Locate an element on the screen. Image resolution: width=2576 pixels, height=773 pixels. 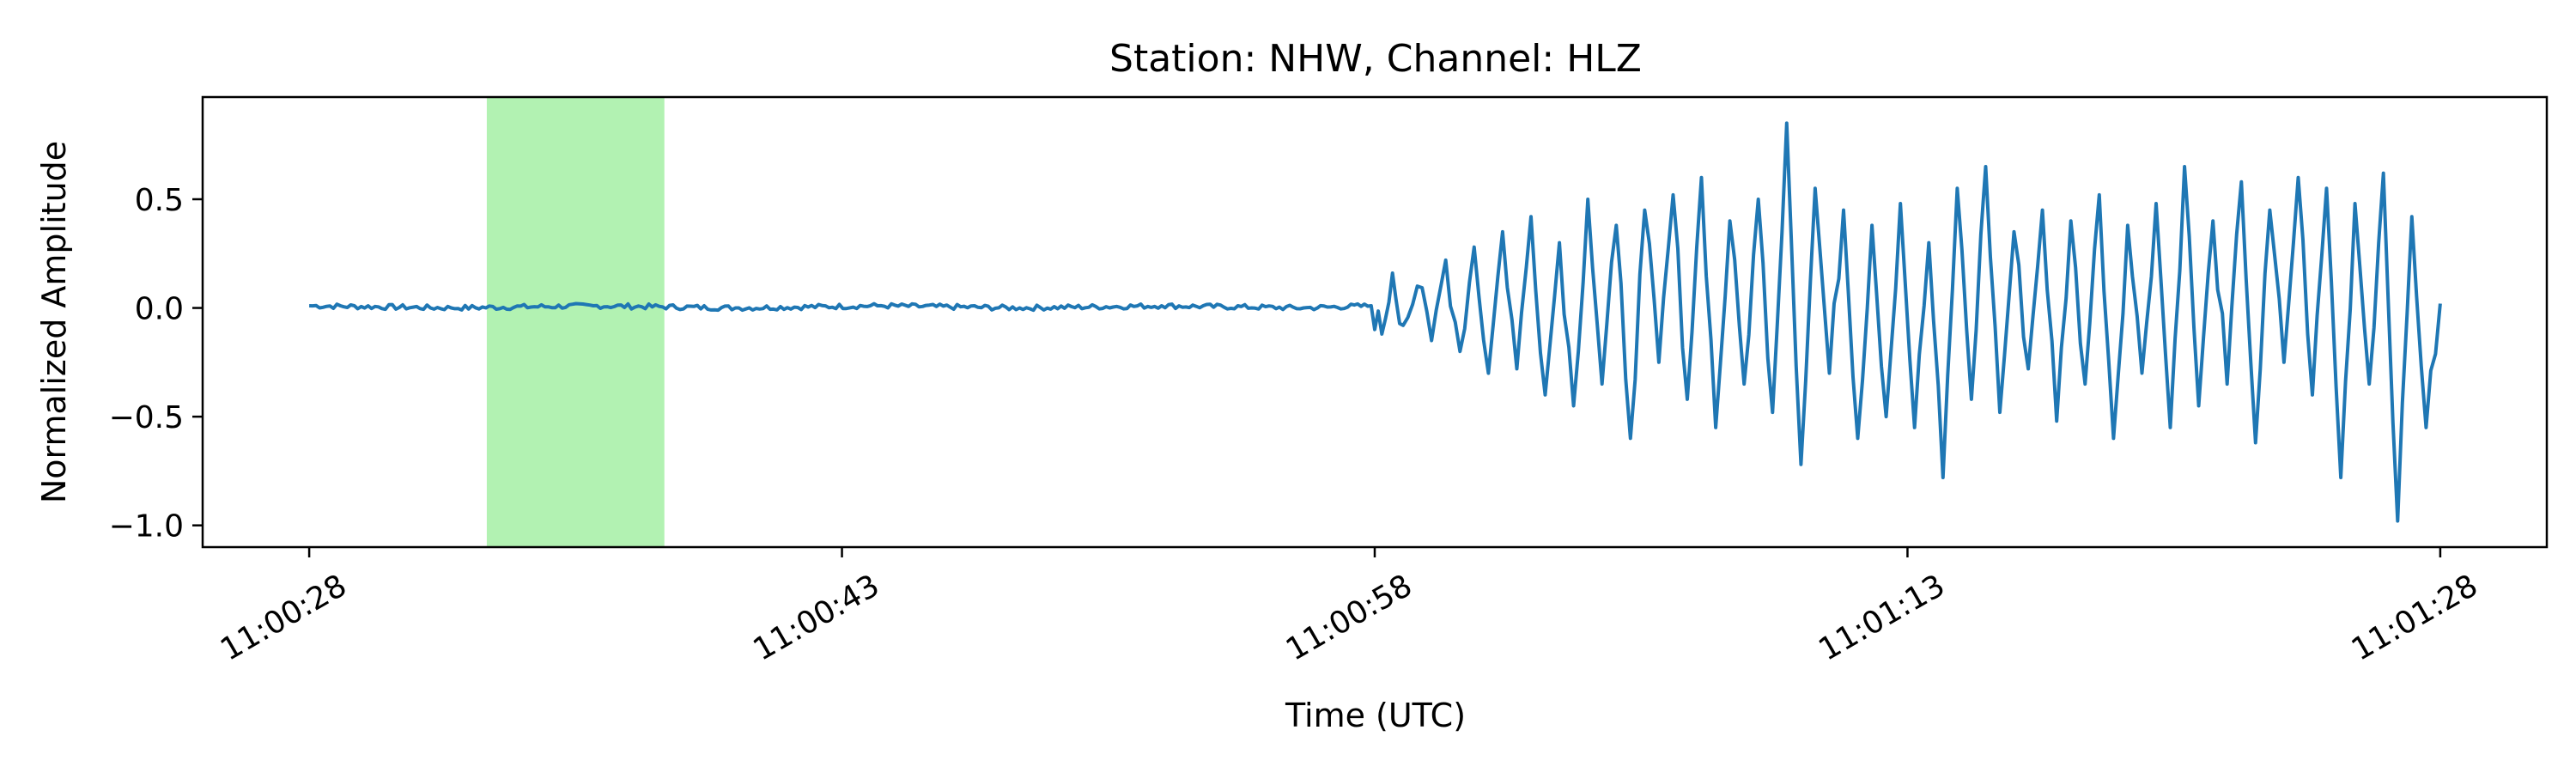
x-tick-label: 11:00:28 is located at coordinates (284, 617).